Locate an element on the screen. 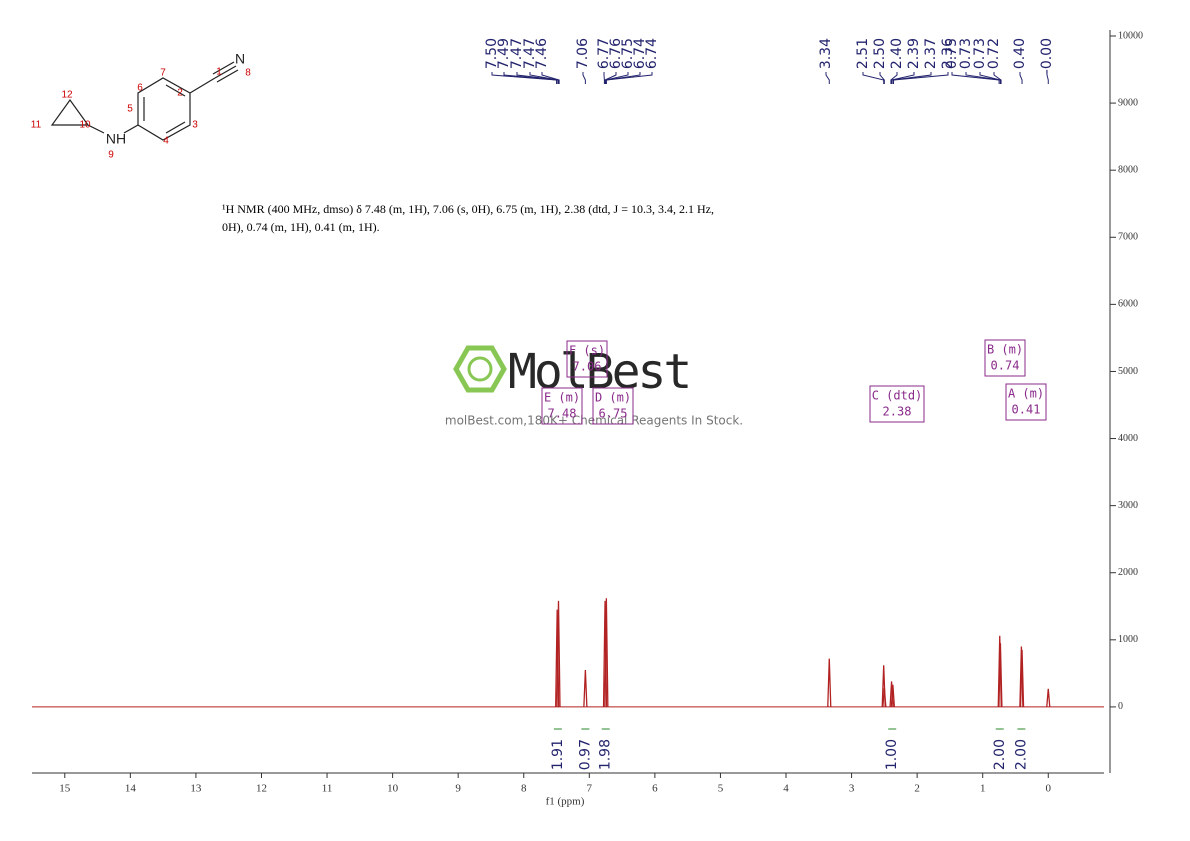 This screenshot has width=1190, height=841. peak-label: 0.75 is located at coordinates (952, 53).